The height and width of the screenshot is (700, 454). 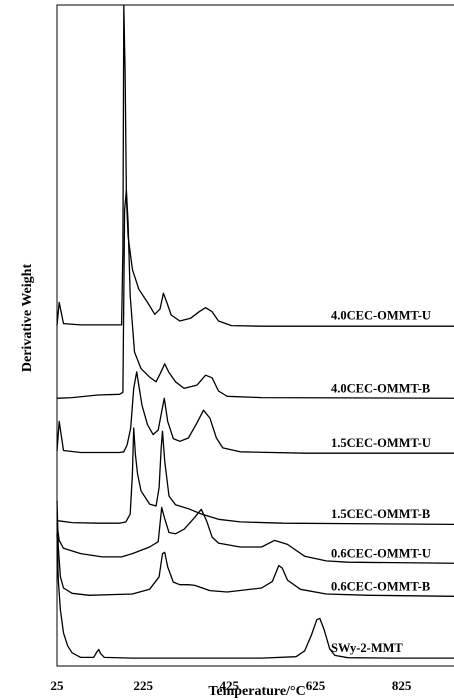 I want to click on series-label-4: 1.5CEC-OMMT-B, so click(x=380, y=514).